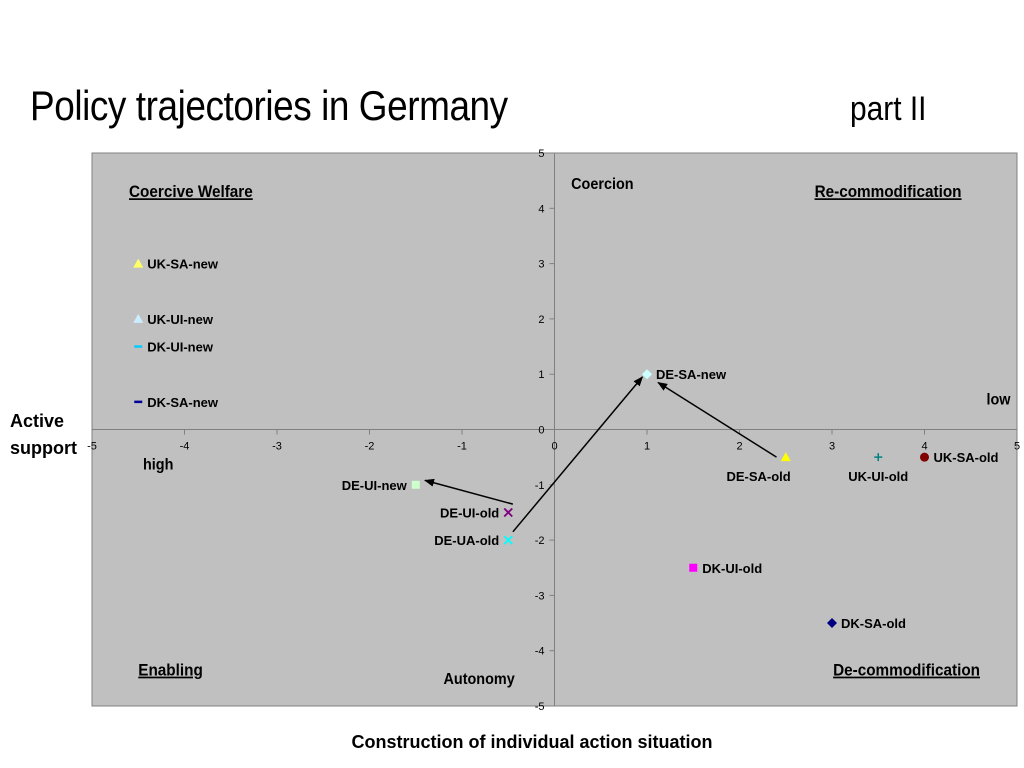  What do you see at coordinates (170, 670) in the screenshot?
I see `quadrant-title: Enabling` at bounding box center [170, 670].